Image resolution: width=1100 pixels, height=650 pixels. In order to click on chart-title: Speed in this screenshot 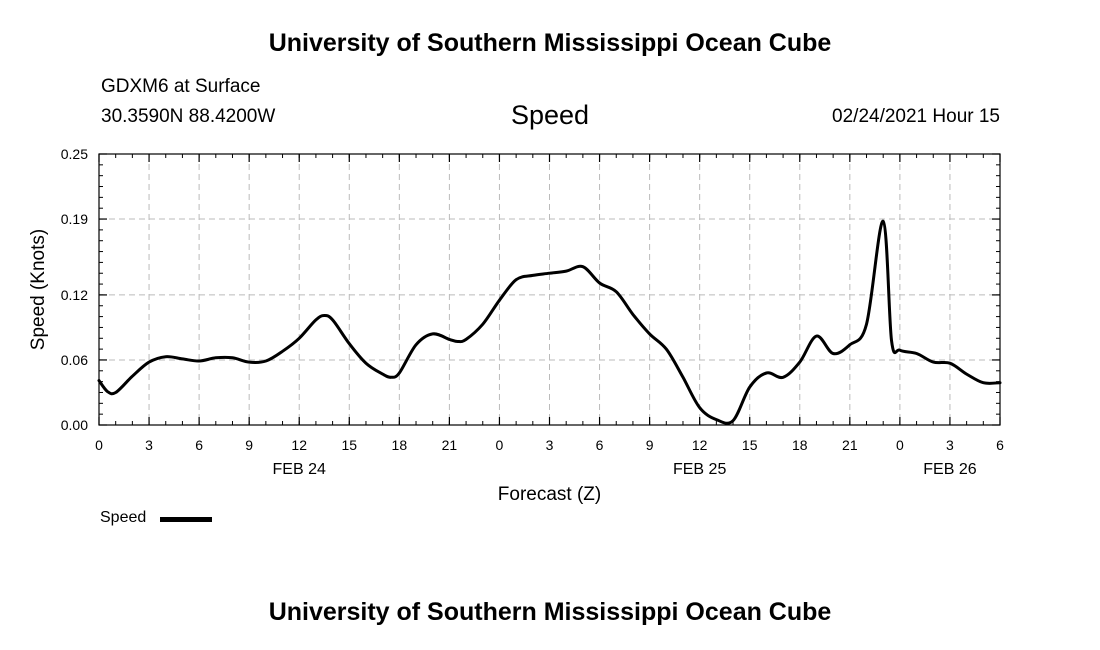, I will do `click(550, 115)`.